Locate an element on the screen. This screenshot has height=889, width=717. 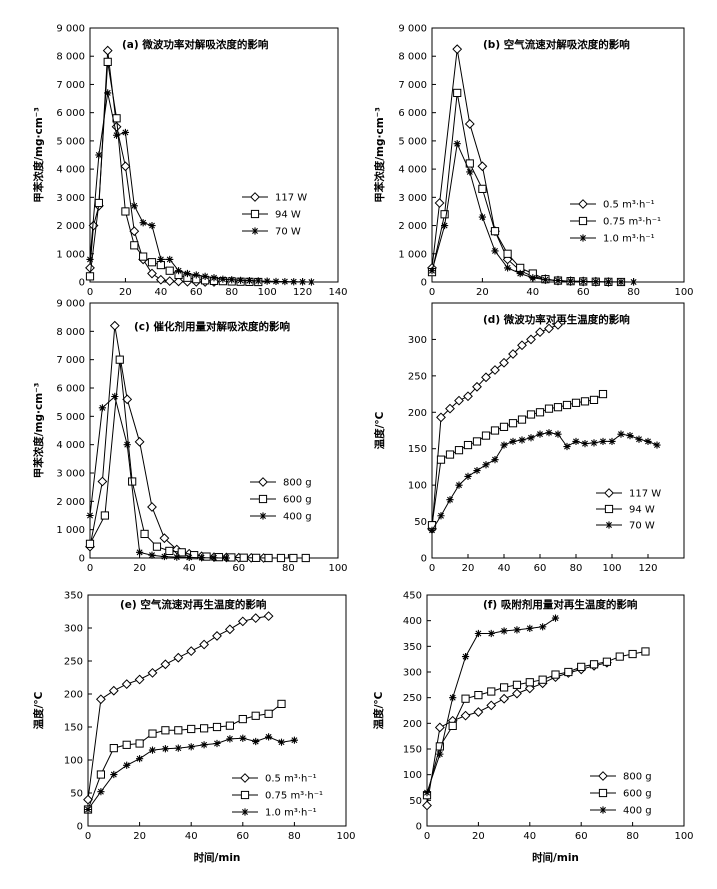
y-tick-label: 6 000 is located at coordinates (70, 389).